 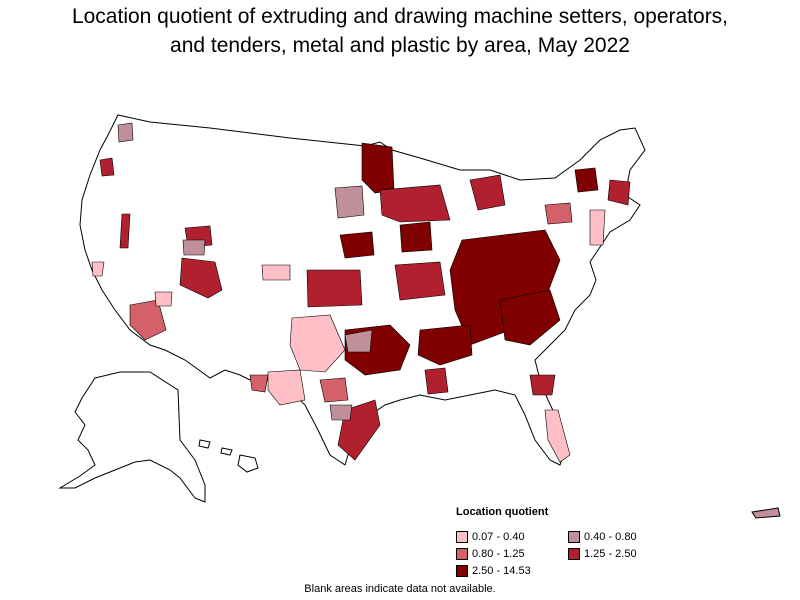 I want to click on legend-item-1-25-2-50: 1.25 - 2.50, so click(x=624, y=554).